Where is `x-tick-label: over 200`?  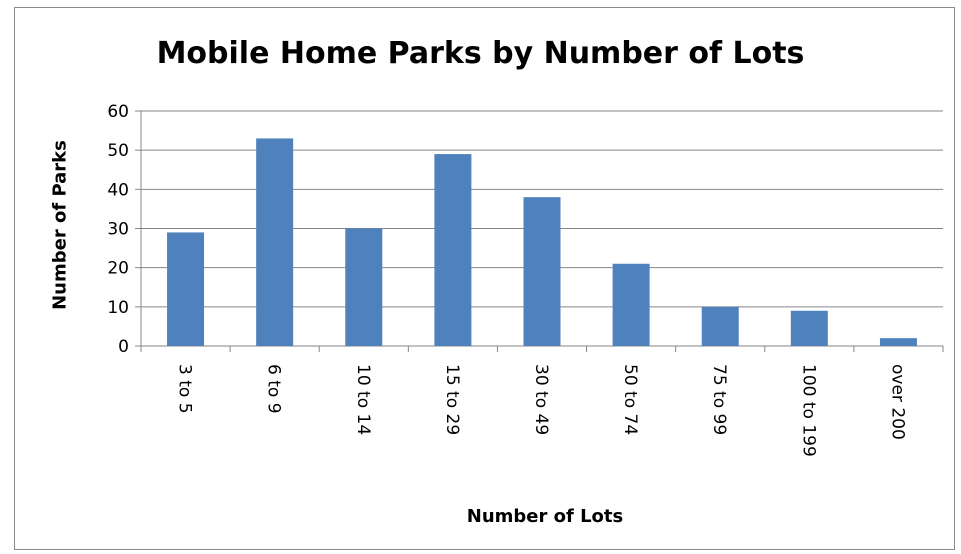
x-tick-label: over 200 is located at coordinates (897, 402).